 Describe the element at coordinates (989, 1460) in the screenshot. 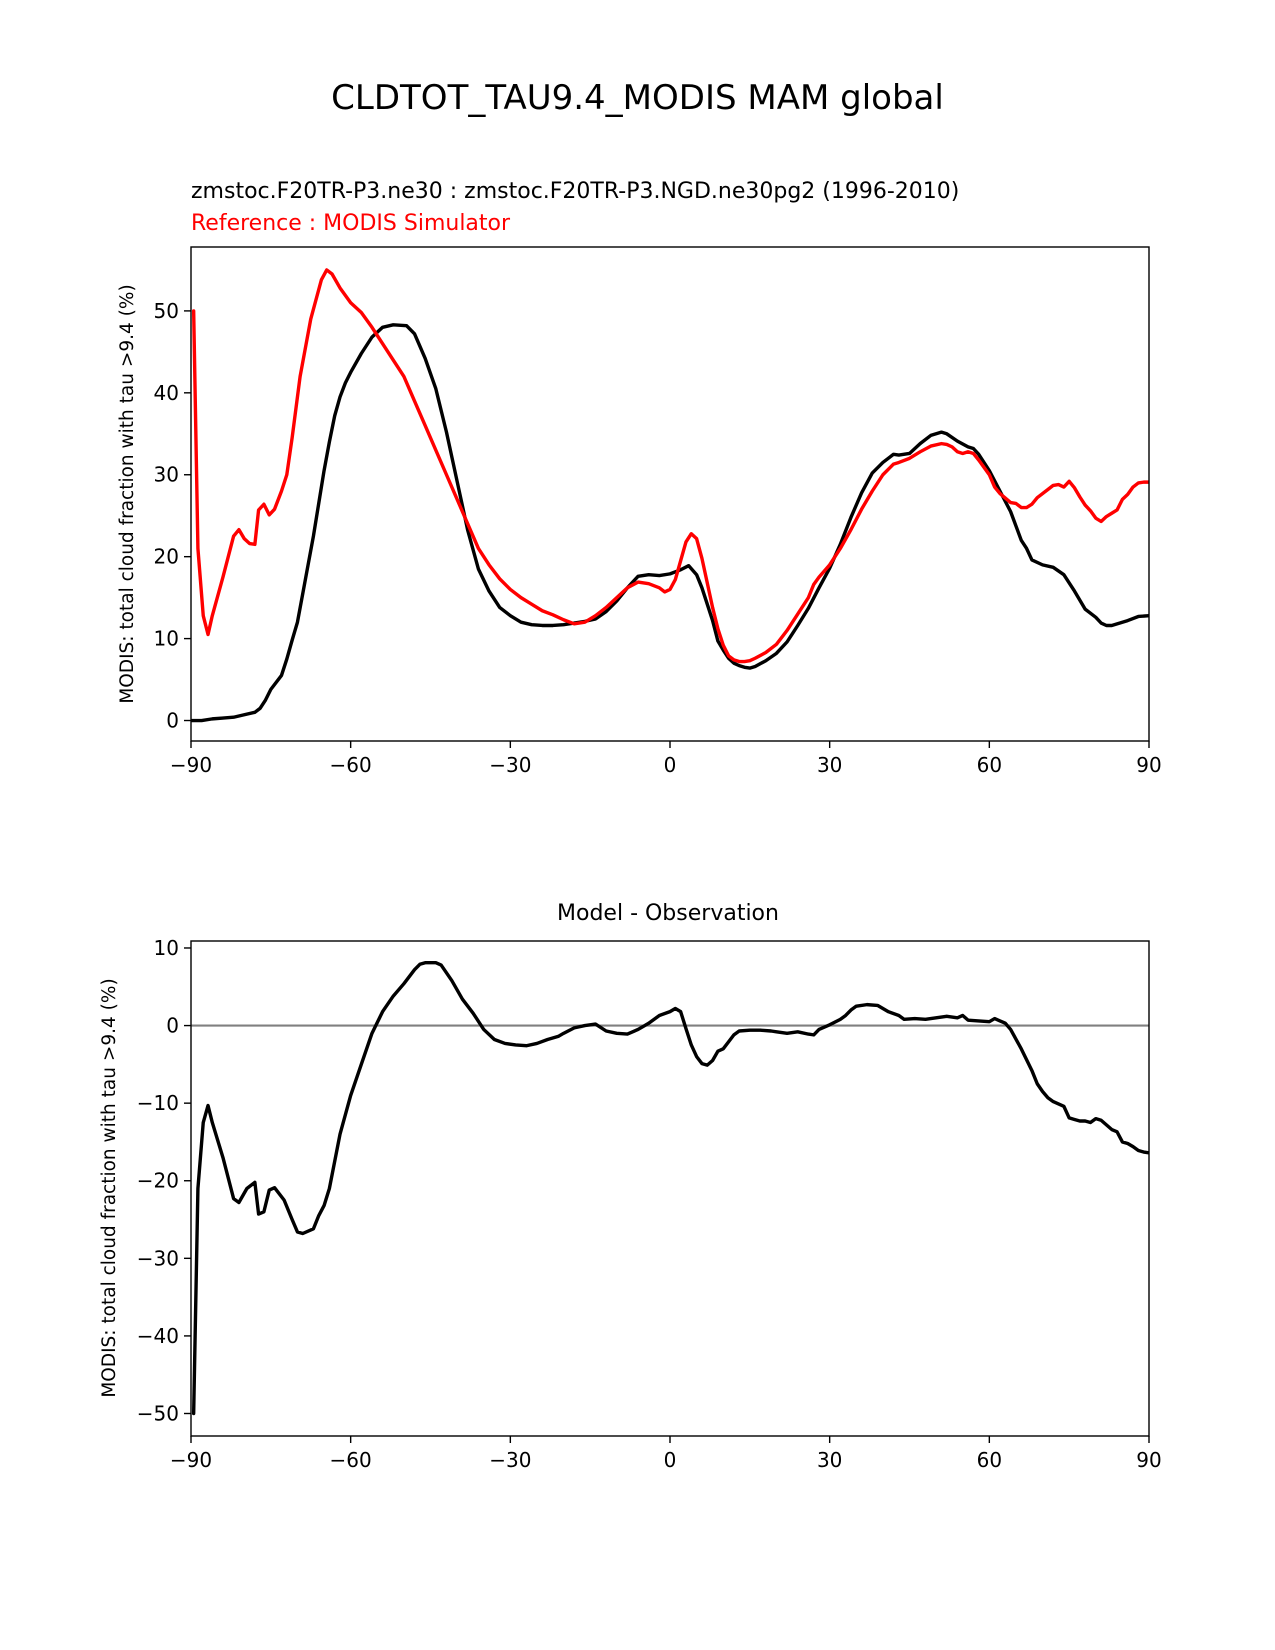

I see `bottom-x-tick-label: 60` at that location.